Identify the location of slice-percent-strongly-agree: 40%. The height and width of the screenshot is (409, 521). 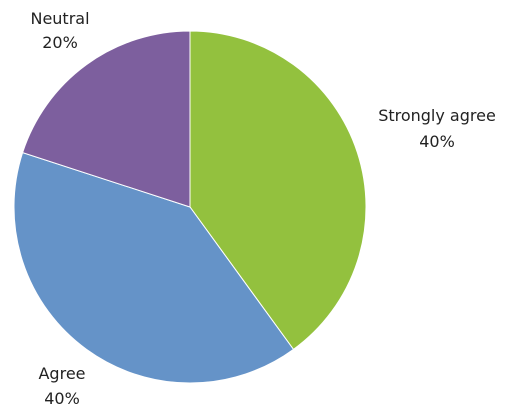
(437, 141).